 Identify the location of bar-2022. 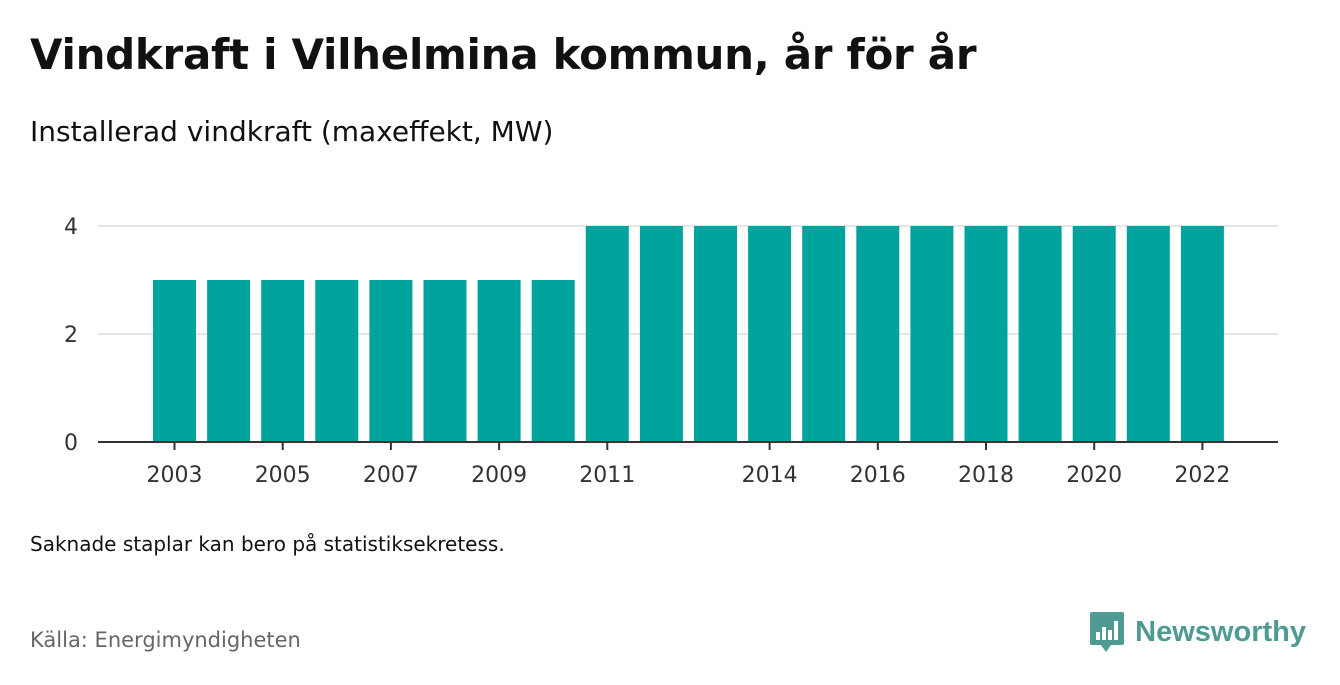
(1202, 334).